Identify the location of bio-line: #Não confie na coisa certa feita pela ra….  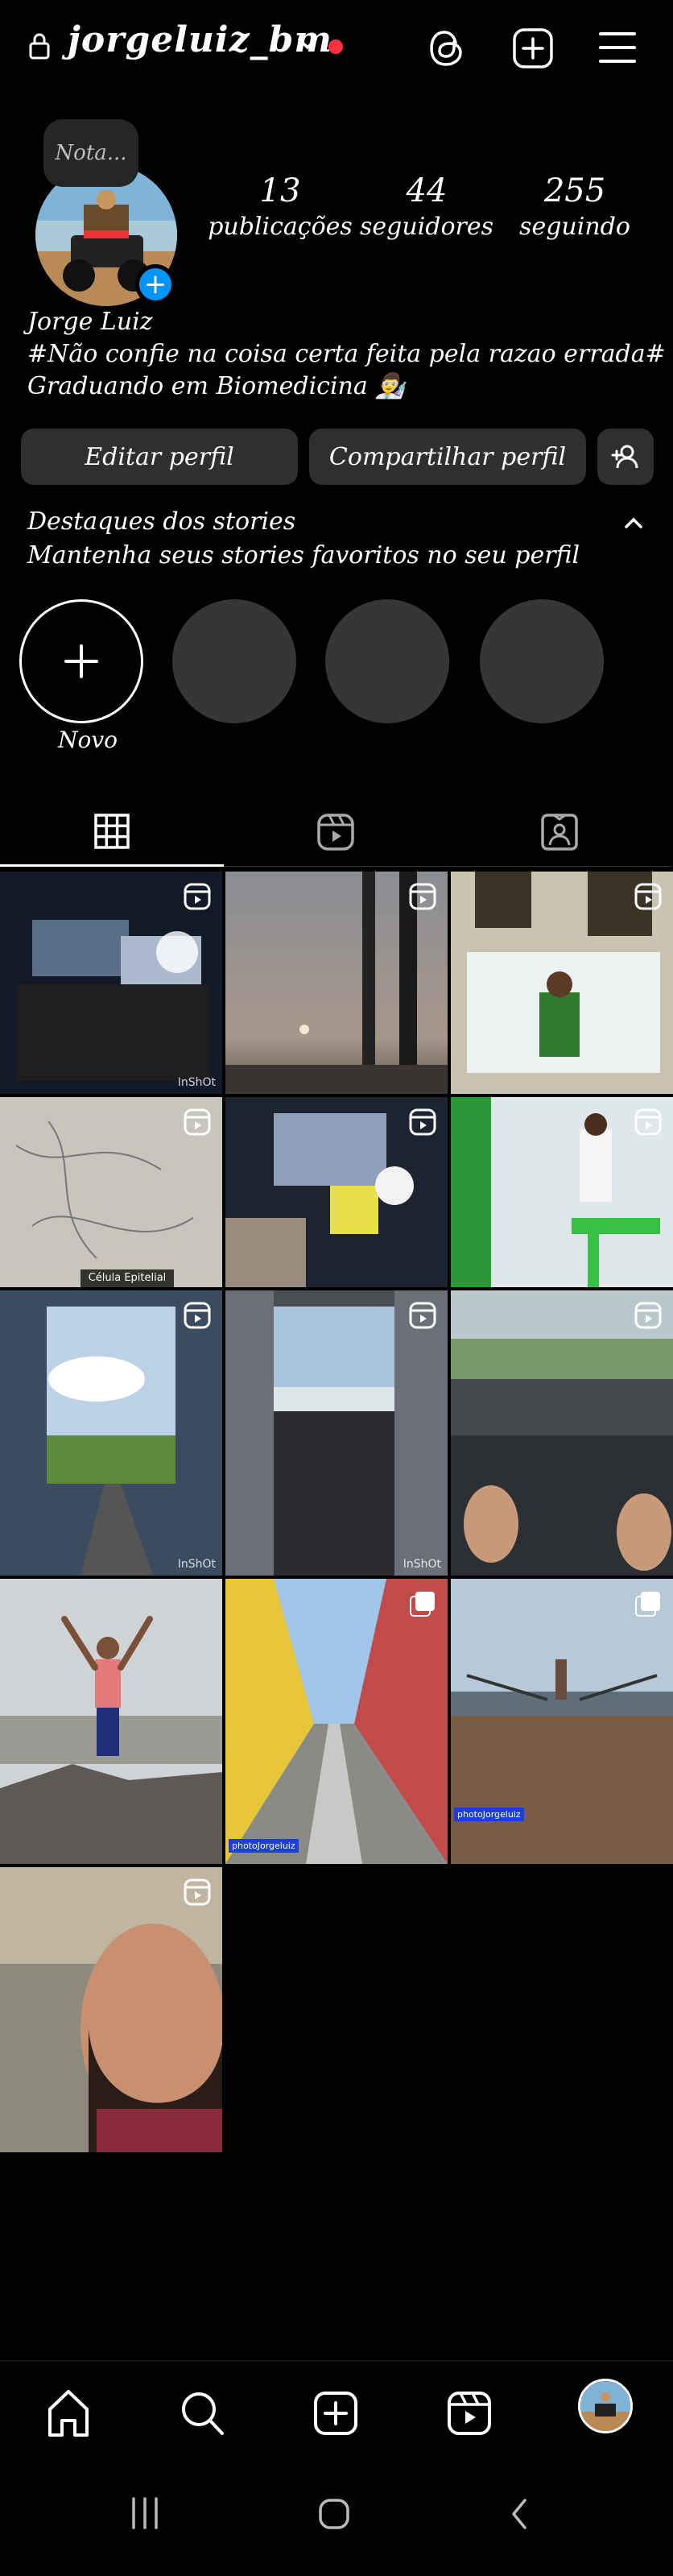
(346, 354).